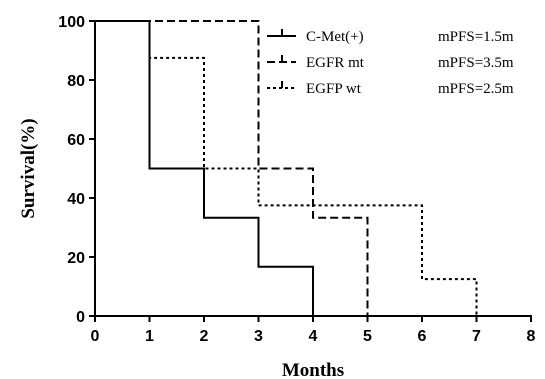  What do you see at coordinates (76, 140) in the screenshot?
I see `y-tick-label: 60` at bounding box center [76, 140].